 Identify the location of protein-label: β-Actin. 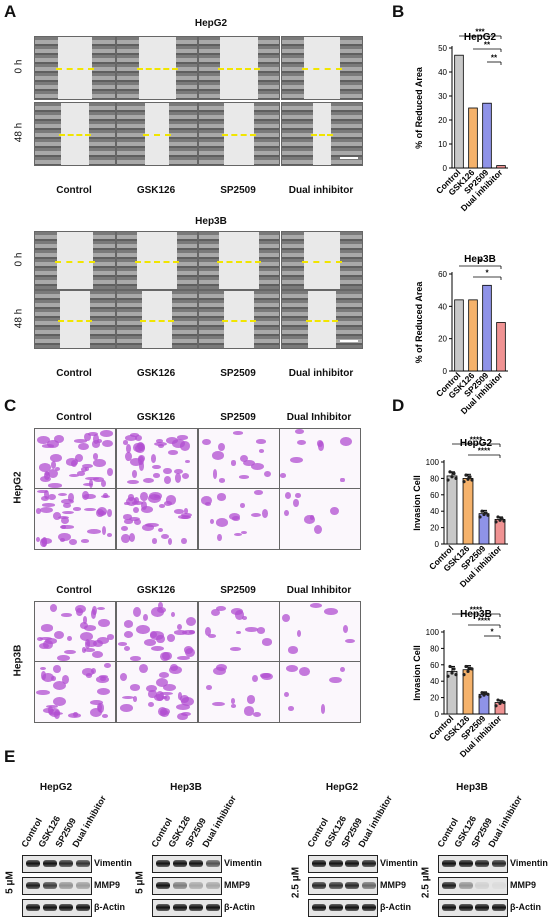
(109, 907).